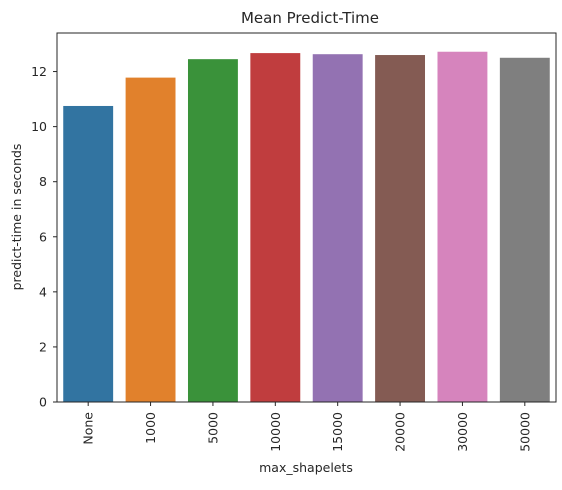 Image resolution: width=562 pixels, height=490 pixels. Describe the element at coordinates (43, 346) in the screenshot. I see `y-tick-label: 2` at that location.